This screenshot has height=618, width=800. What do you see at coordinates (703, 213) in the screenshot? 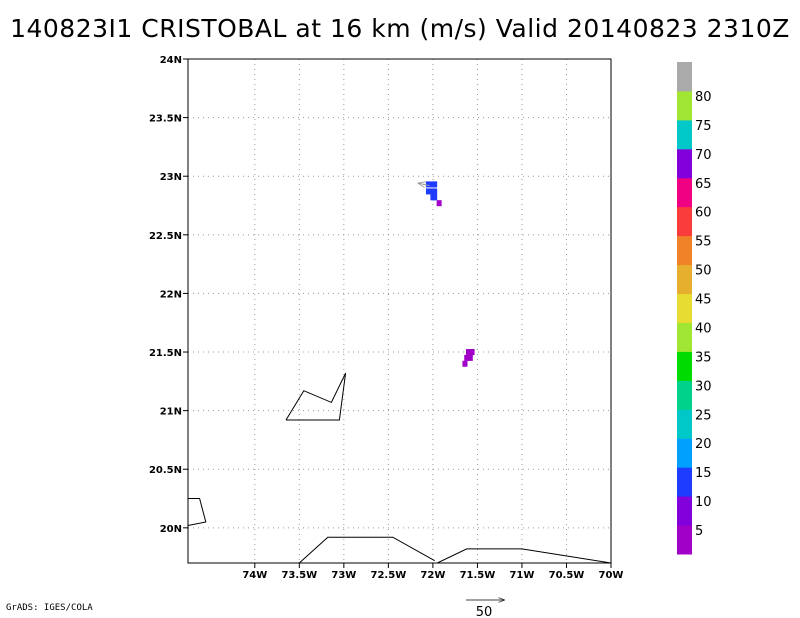
I see `colorbar-label: 60` at bounding box center [703, 213].